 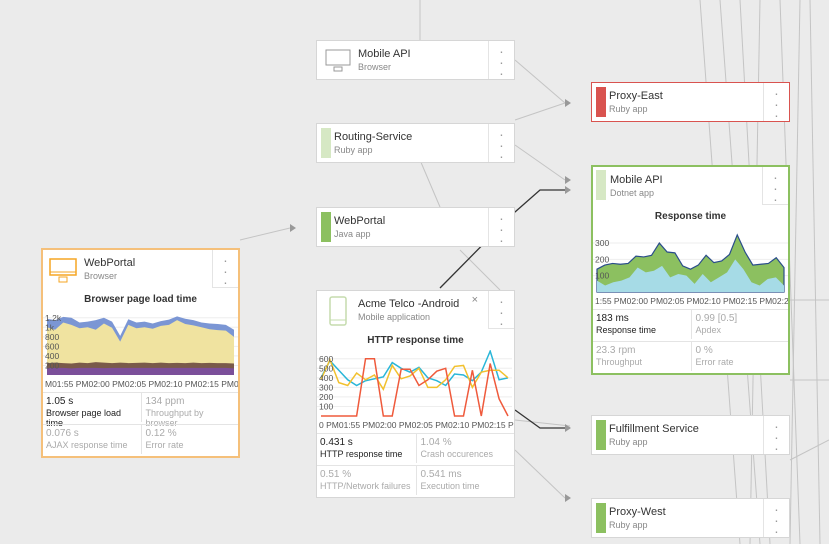 I want to click on stat: 0.076 s AJAX response time, so click(x=92, y=439).